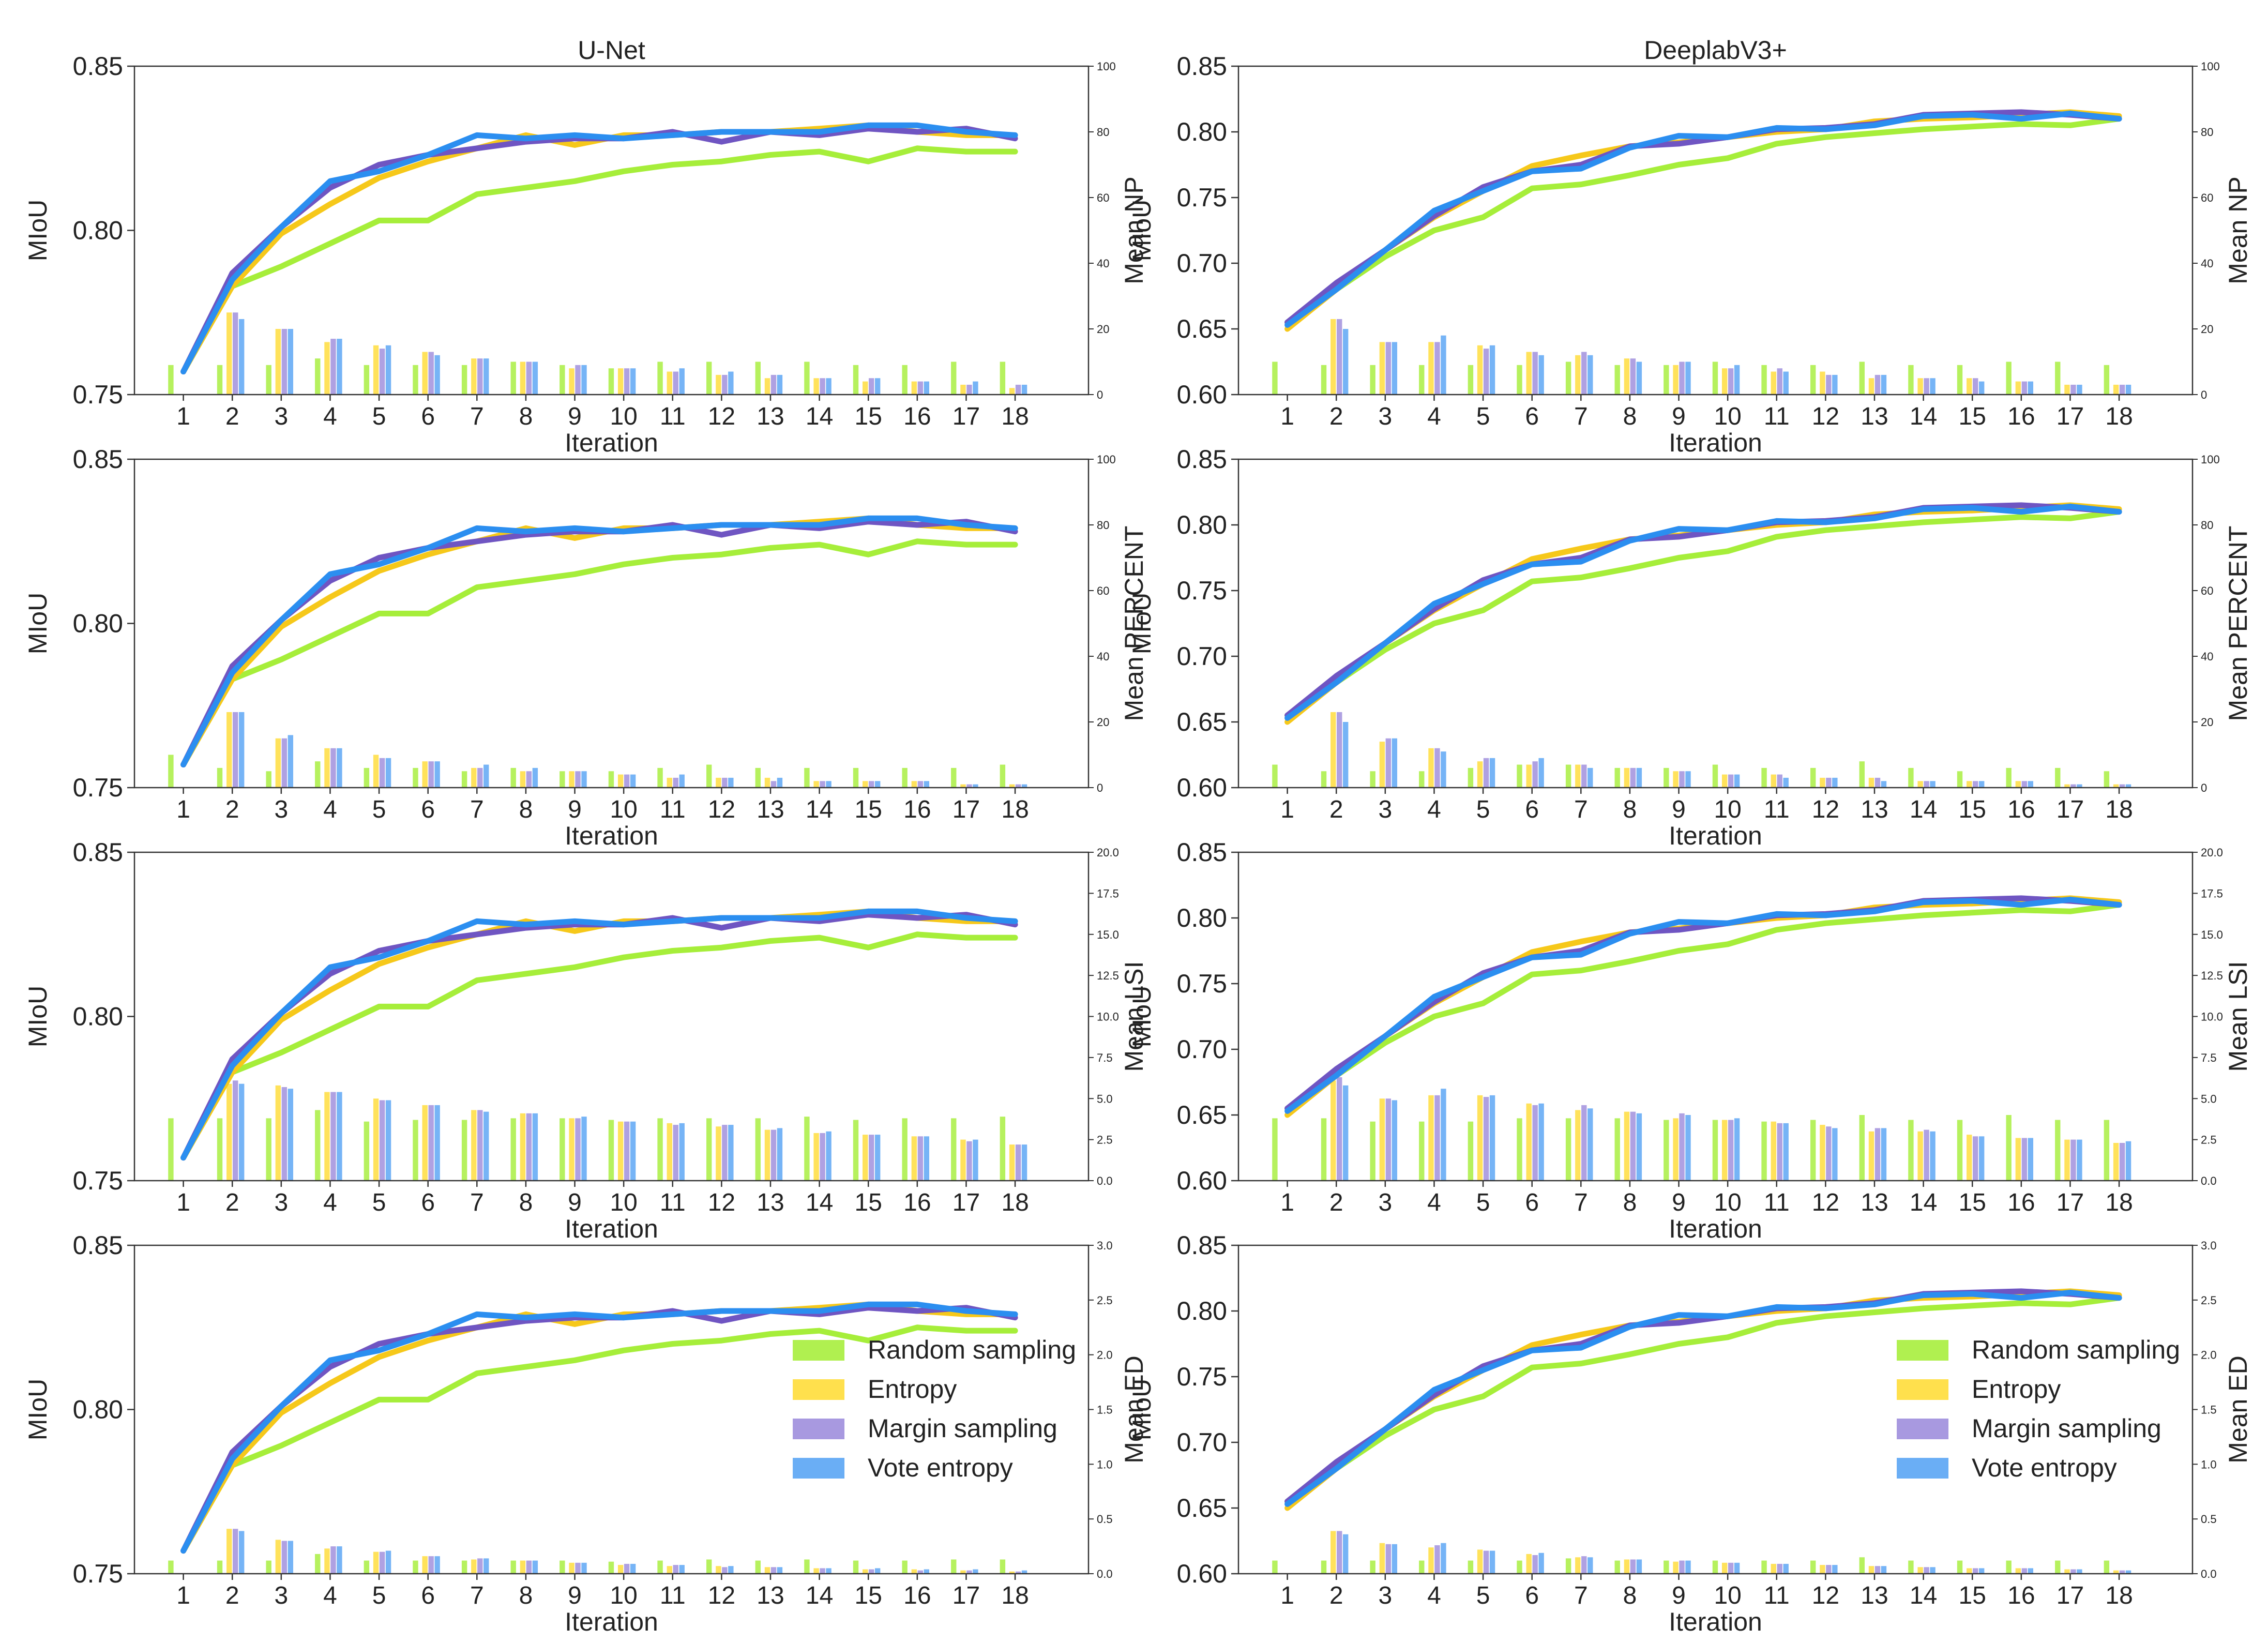  I want to click on y2-tick-label: 0, so click(1100, 394).